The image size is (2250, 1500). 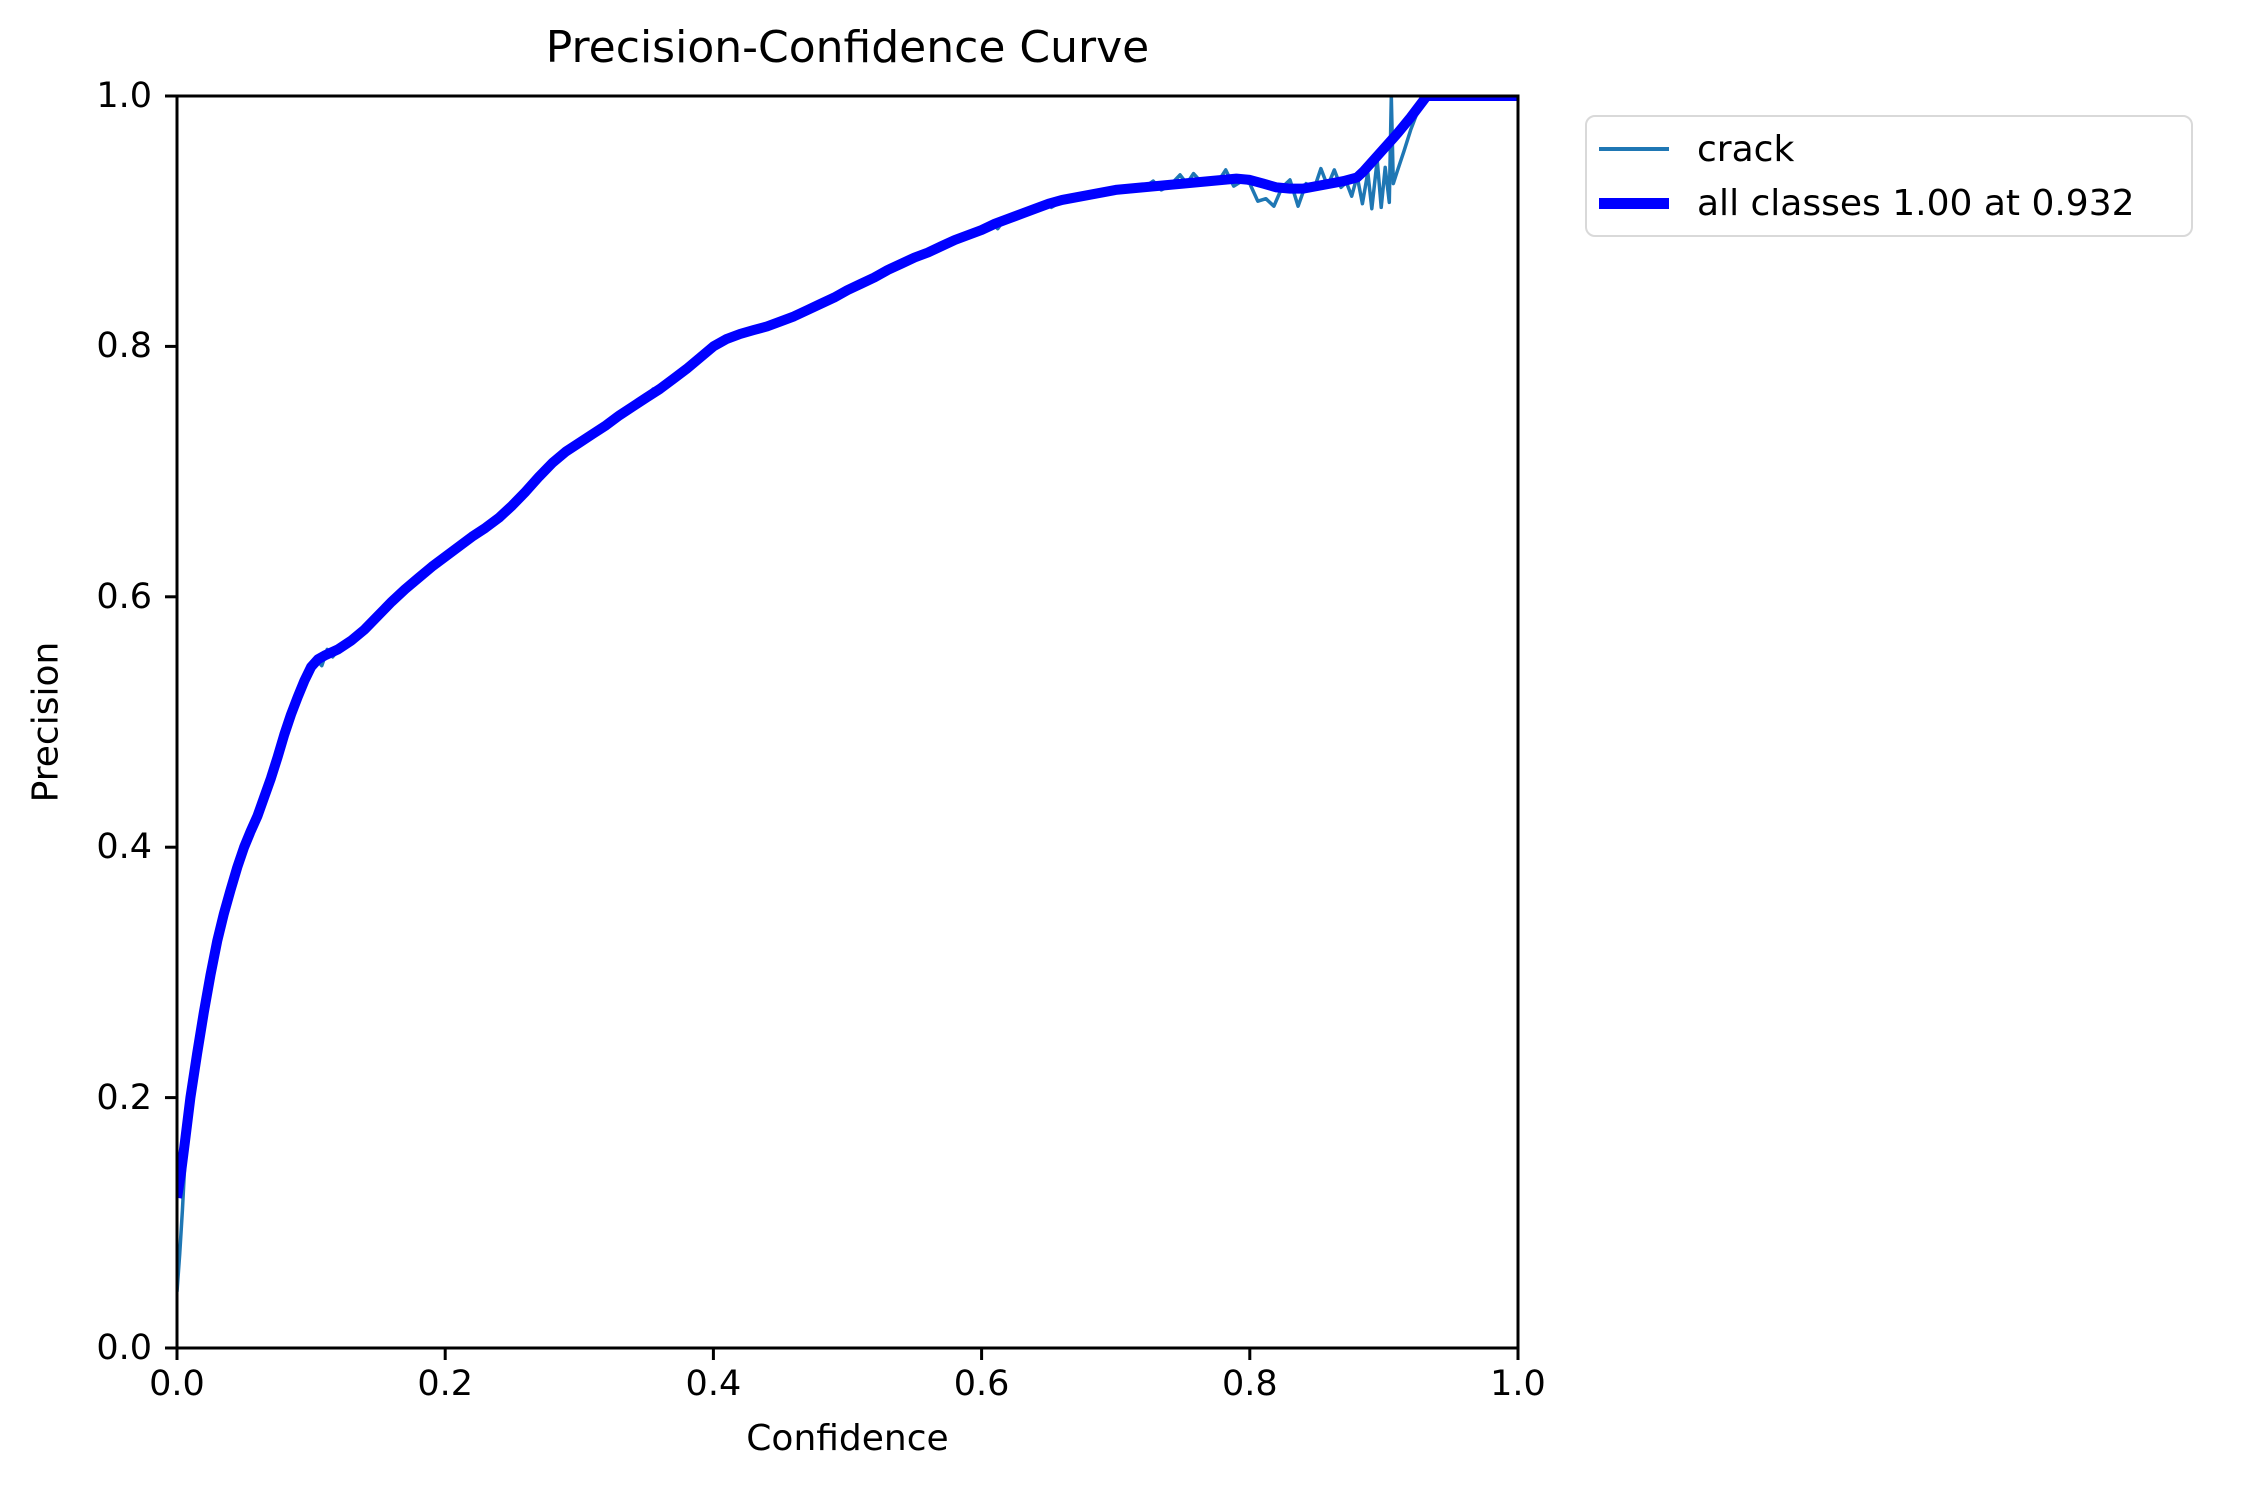 I want to click on x-tick-label: 1.0, so click(x=1518, y=1384).